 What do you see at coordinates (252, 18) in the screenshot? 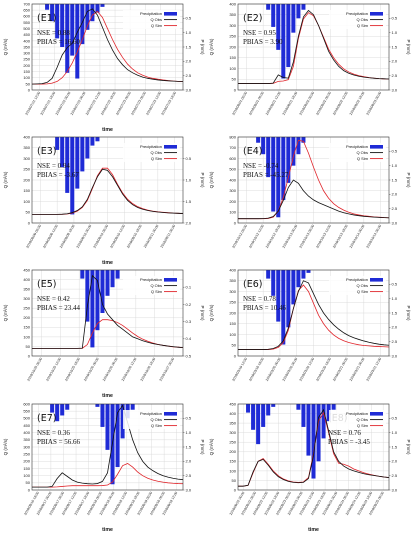
I see `panel-title: (E2)` at bounding box center [252, 18].